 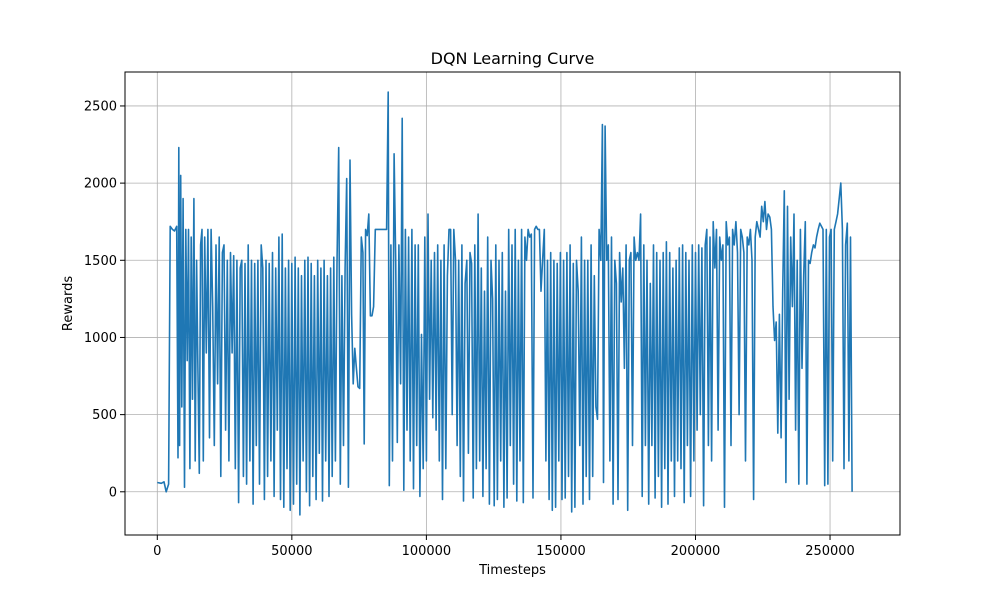 What do you see at coordinates (100, 338) in the screenshot?
I see `y-tick-label: 1000` at bounding box center [100, 338].